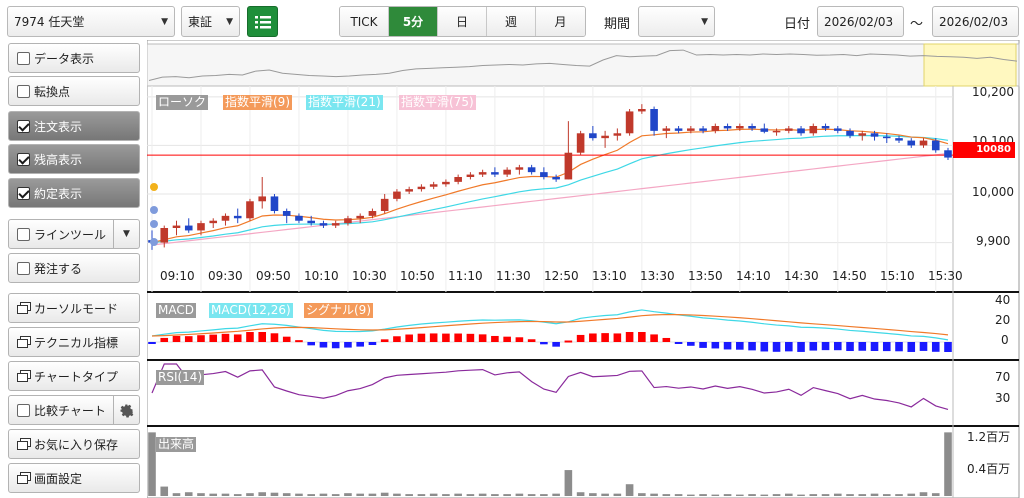 This screenshot has height=498, width=1024. I want to click on execution-marker, so click(154, 224).